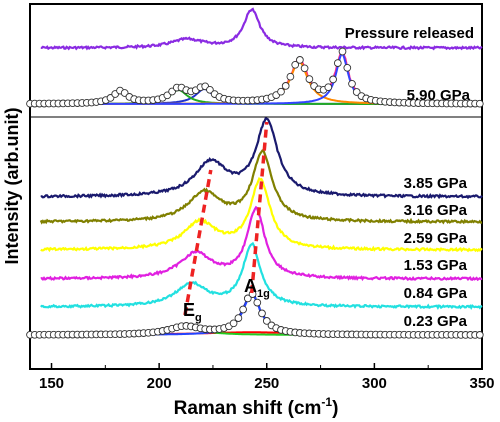 The image size is (500, 422). Describe the element at coordinates (436, 183) in the screenshot. I see `series-label: 3.85 GPa` at that location.